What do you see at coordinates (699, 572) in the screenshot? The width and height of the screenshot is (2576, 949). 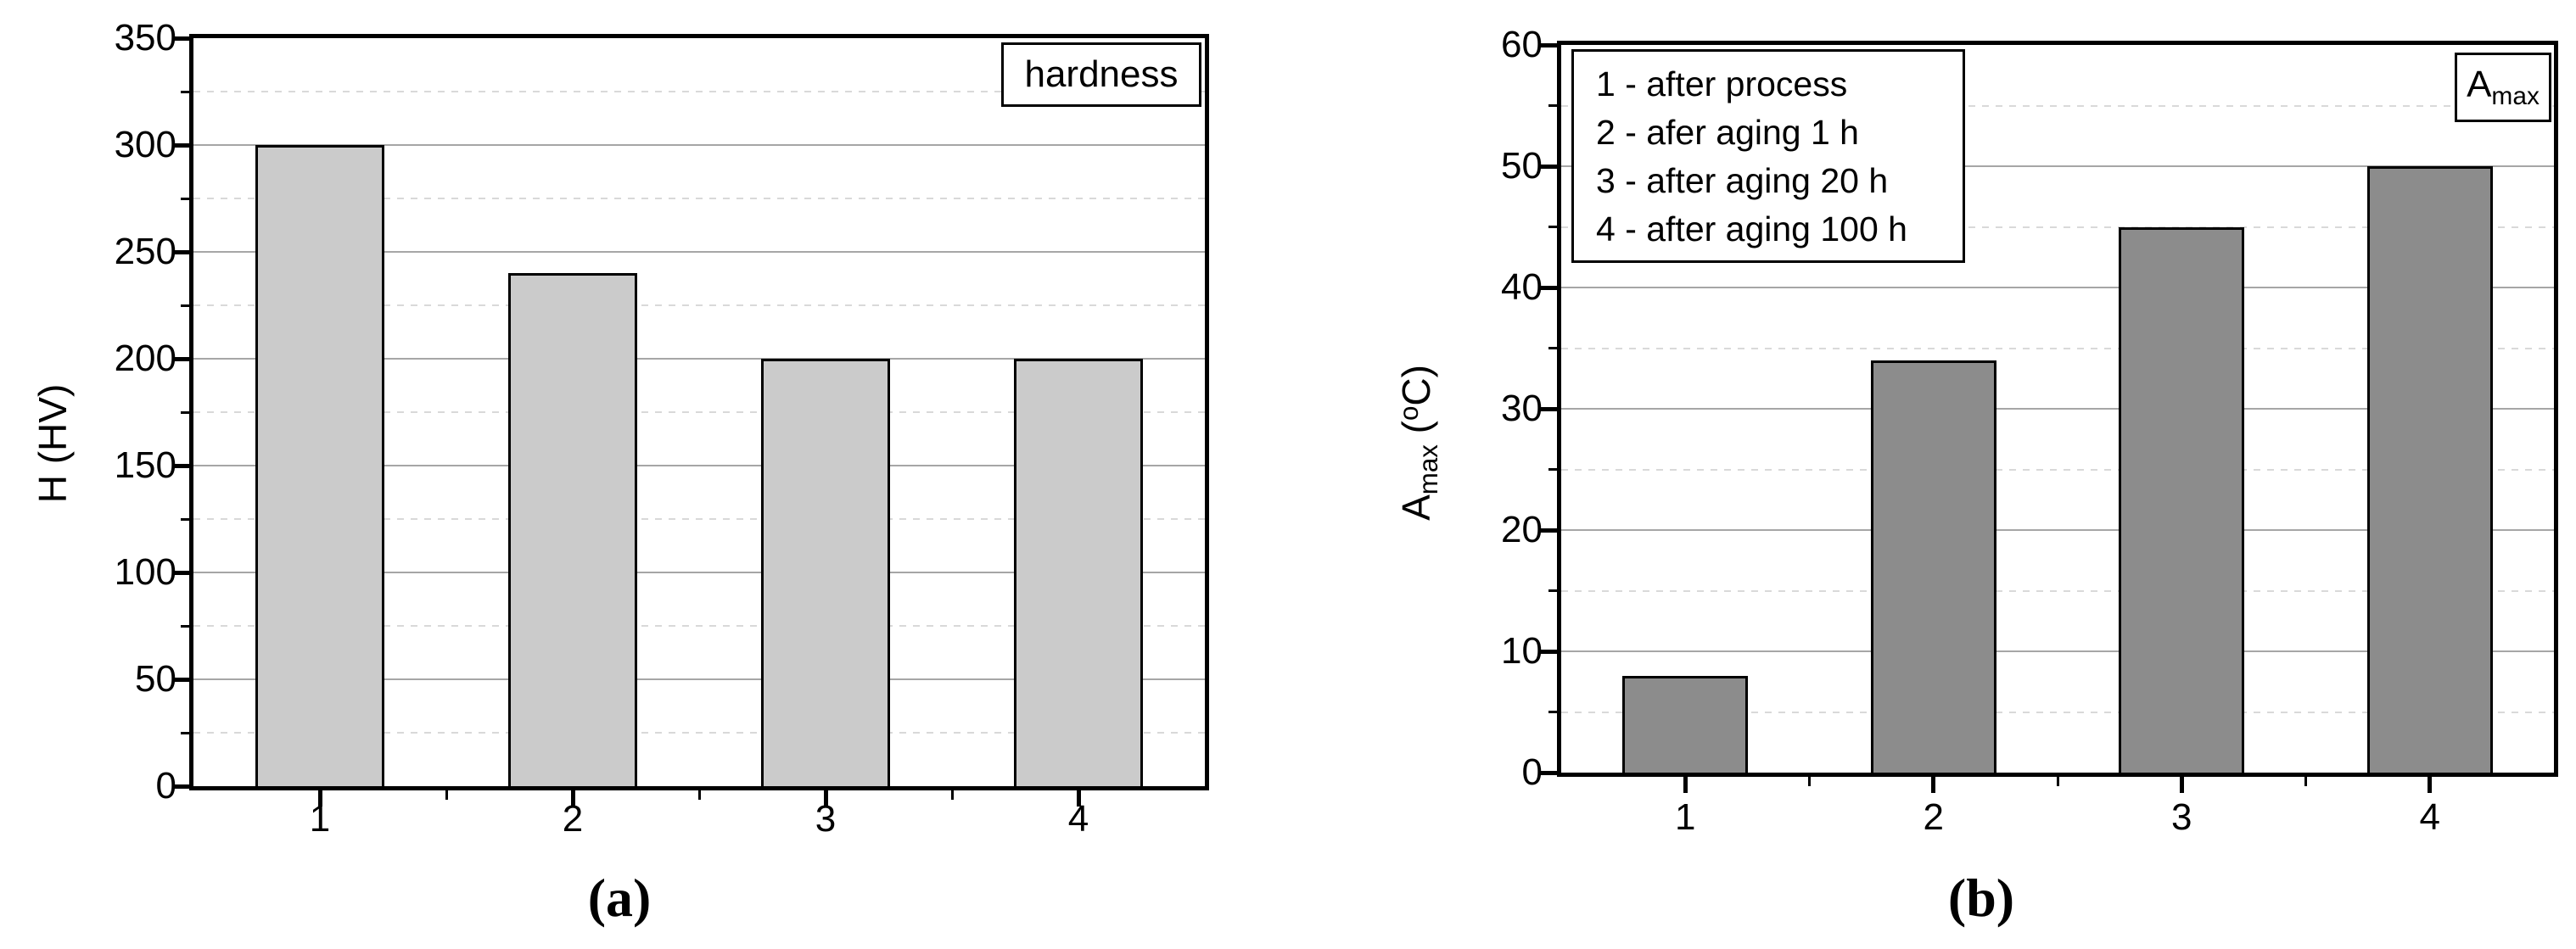 I see `gridline-major-y100` at bounding box center [699, 572].